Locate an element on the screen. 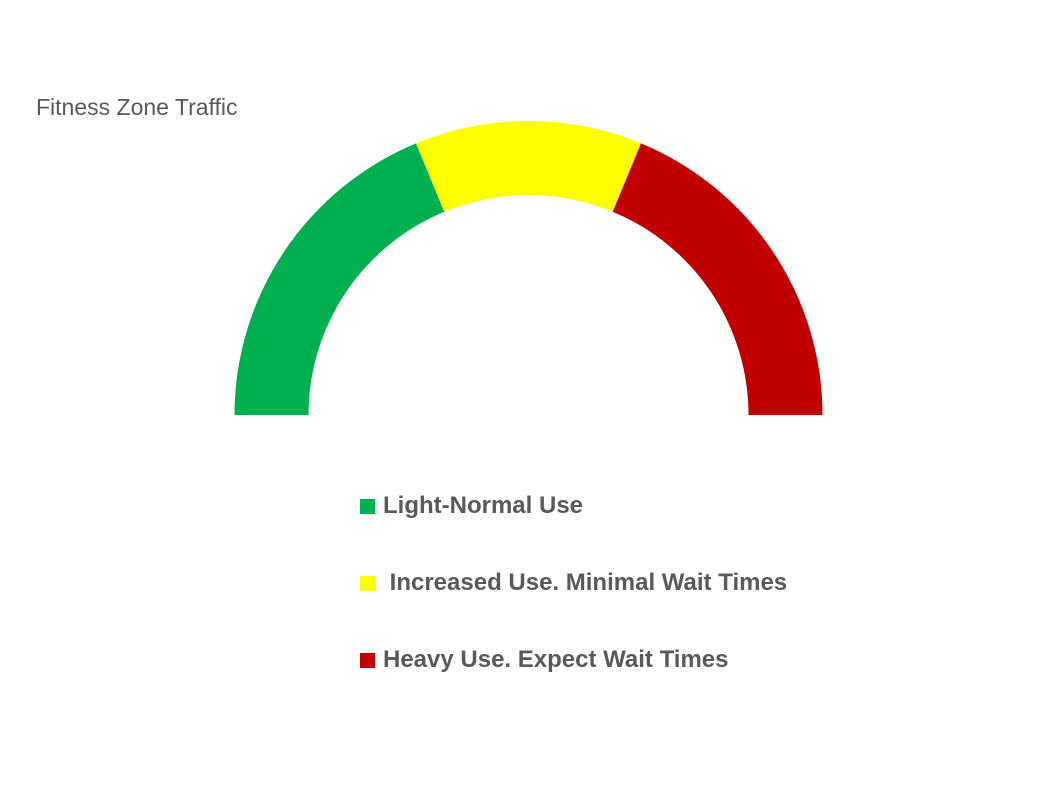 The width and height of the screenshot is (1053, 793). legend-label: Light-Normal Use is located at coordinates (483, 505).